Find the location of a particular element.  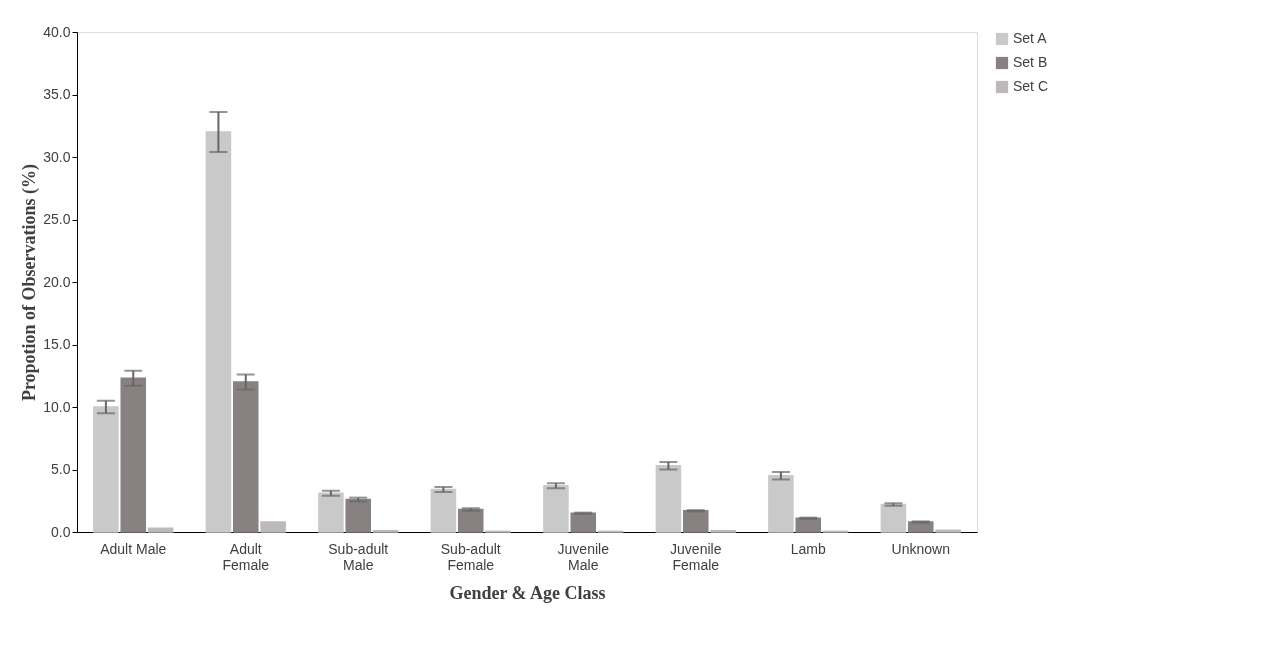

y-tick-label: 30.0 is located at coordinates (57, 156).